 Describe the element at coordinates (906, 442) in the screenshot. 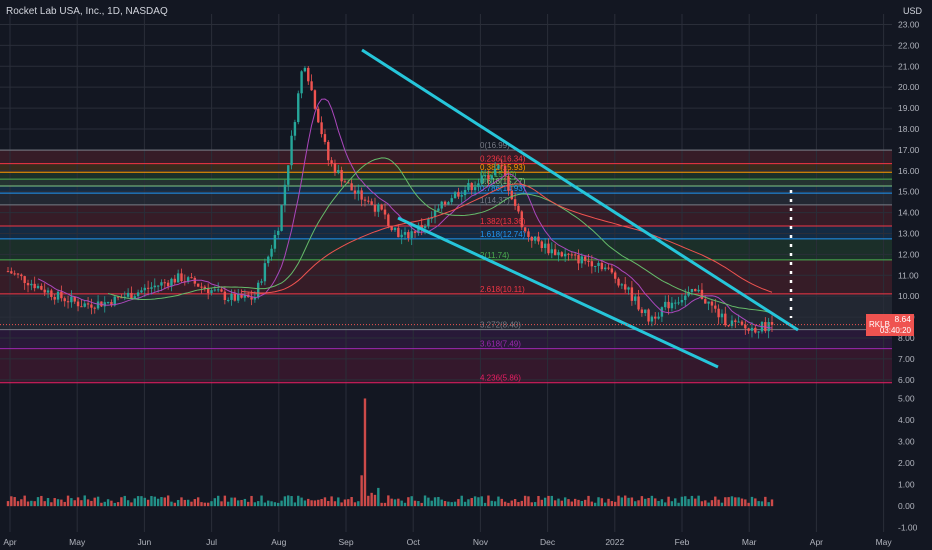

I see `volume-tick-label: 3.00` at that location.